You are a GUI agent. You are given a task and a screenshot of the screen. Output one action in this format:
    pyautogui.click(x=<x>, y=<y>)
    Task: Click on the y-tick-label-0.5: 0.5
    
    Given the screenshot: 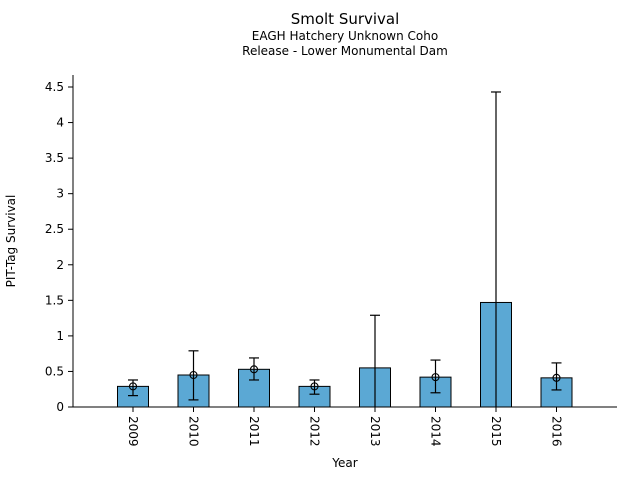 What is the action you would take?
    pyautogui.click(x=54, y=371)
    